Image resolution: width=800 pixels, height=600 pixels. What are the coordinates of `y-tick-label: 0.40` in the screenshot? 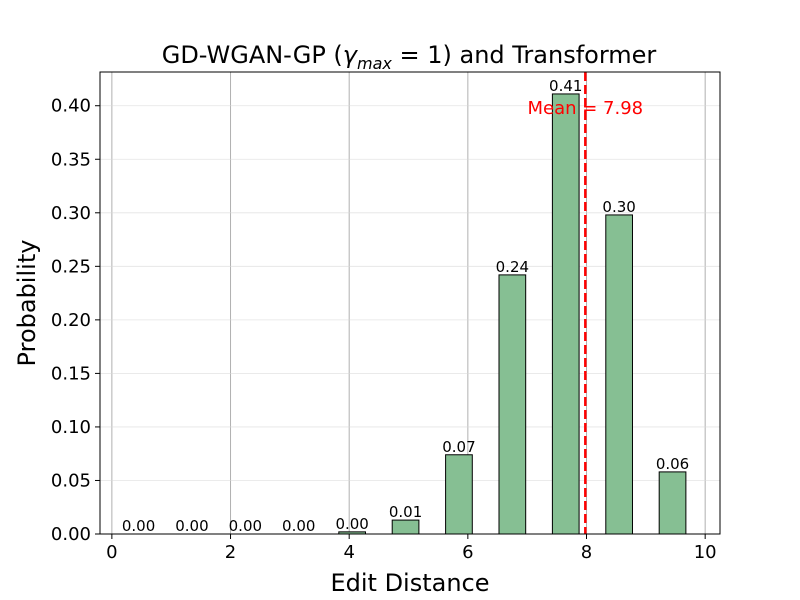 It's located at (71, 106).